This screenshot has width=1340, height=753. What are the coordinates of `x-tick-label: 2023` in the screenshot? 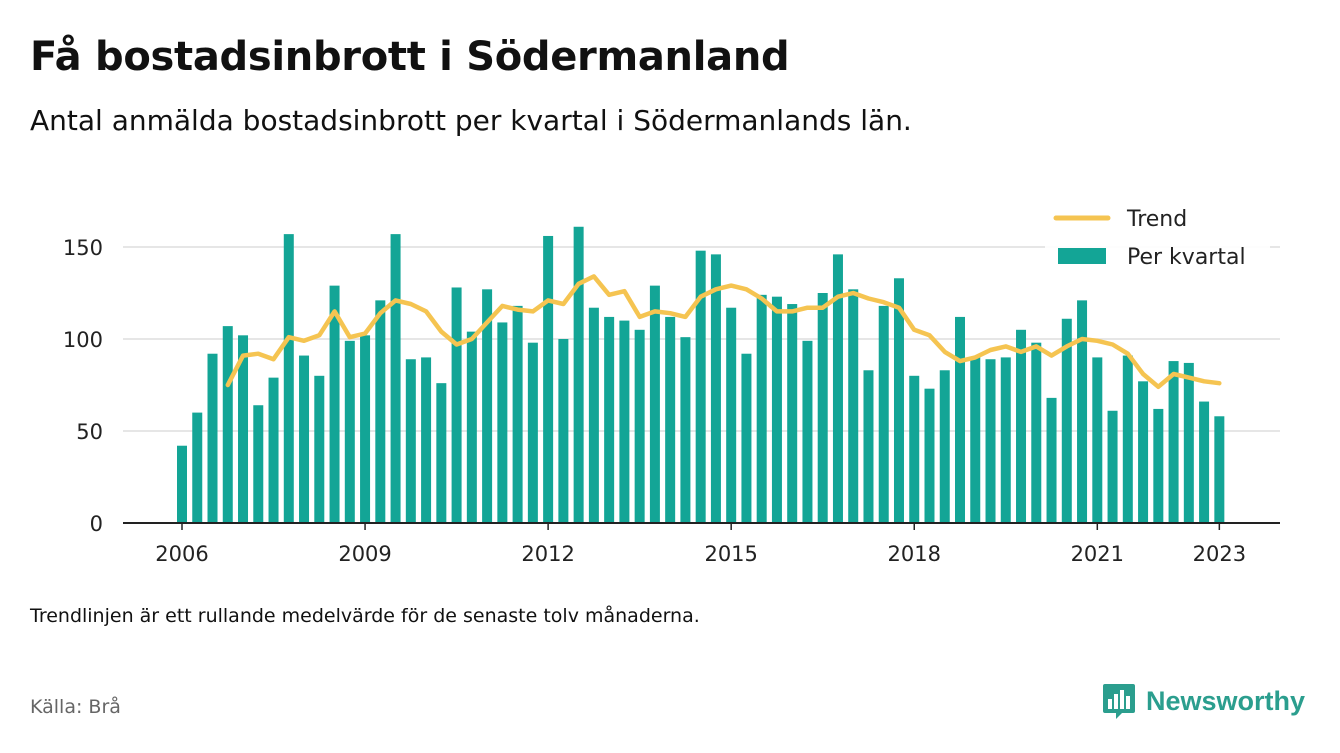 It's located at (1219, 554).